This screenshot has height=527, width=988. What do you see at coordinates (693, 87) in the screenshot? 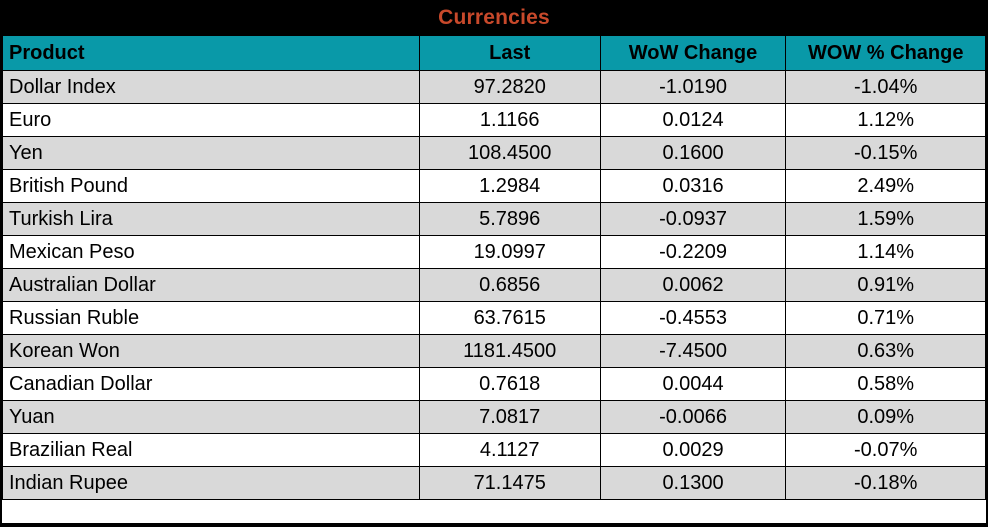
I see `wow-change-cell: -1.0190` at bounding box center [693, 87].